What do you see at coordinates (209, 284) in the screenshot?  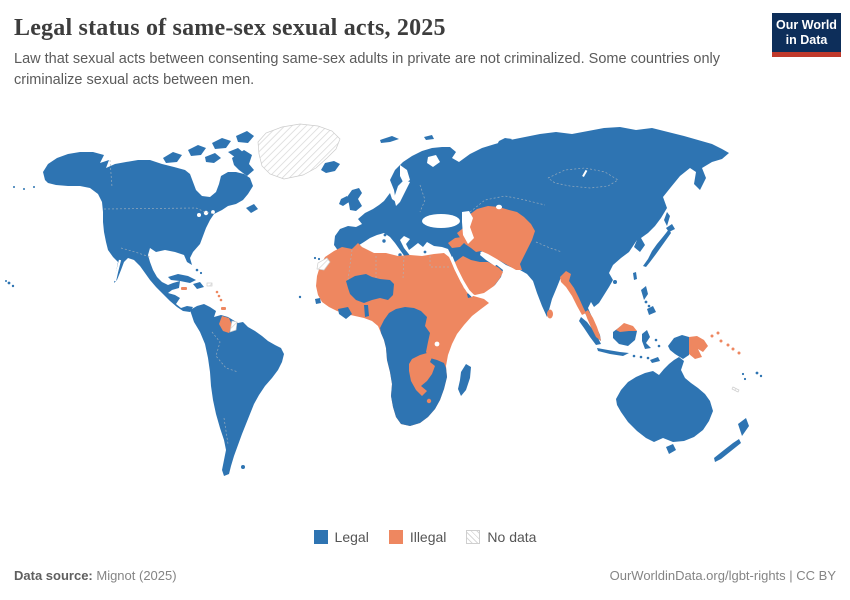 I see `region-puerto-rico` at bounding box center [209, 284].